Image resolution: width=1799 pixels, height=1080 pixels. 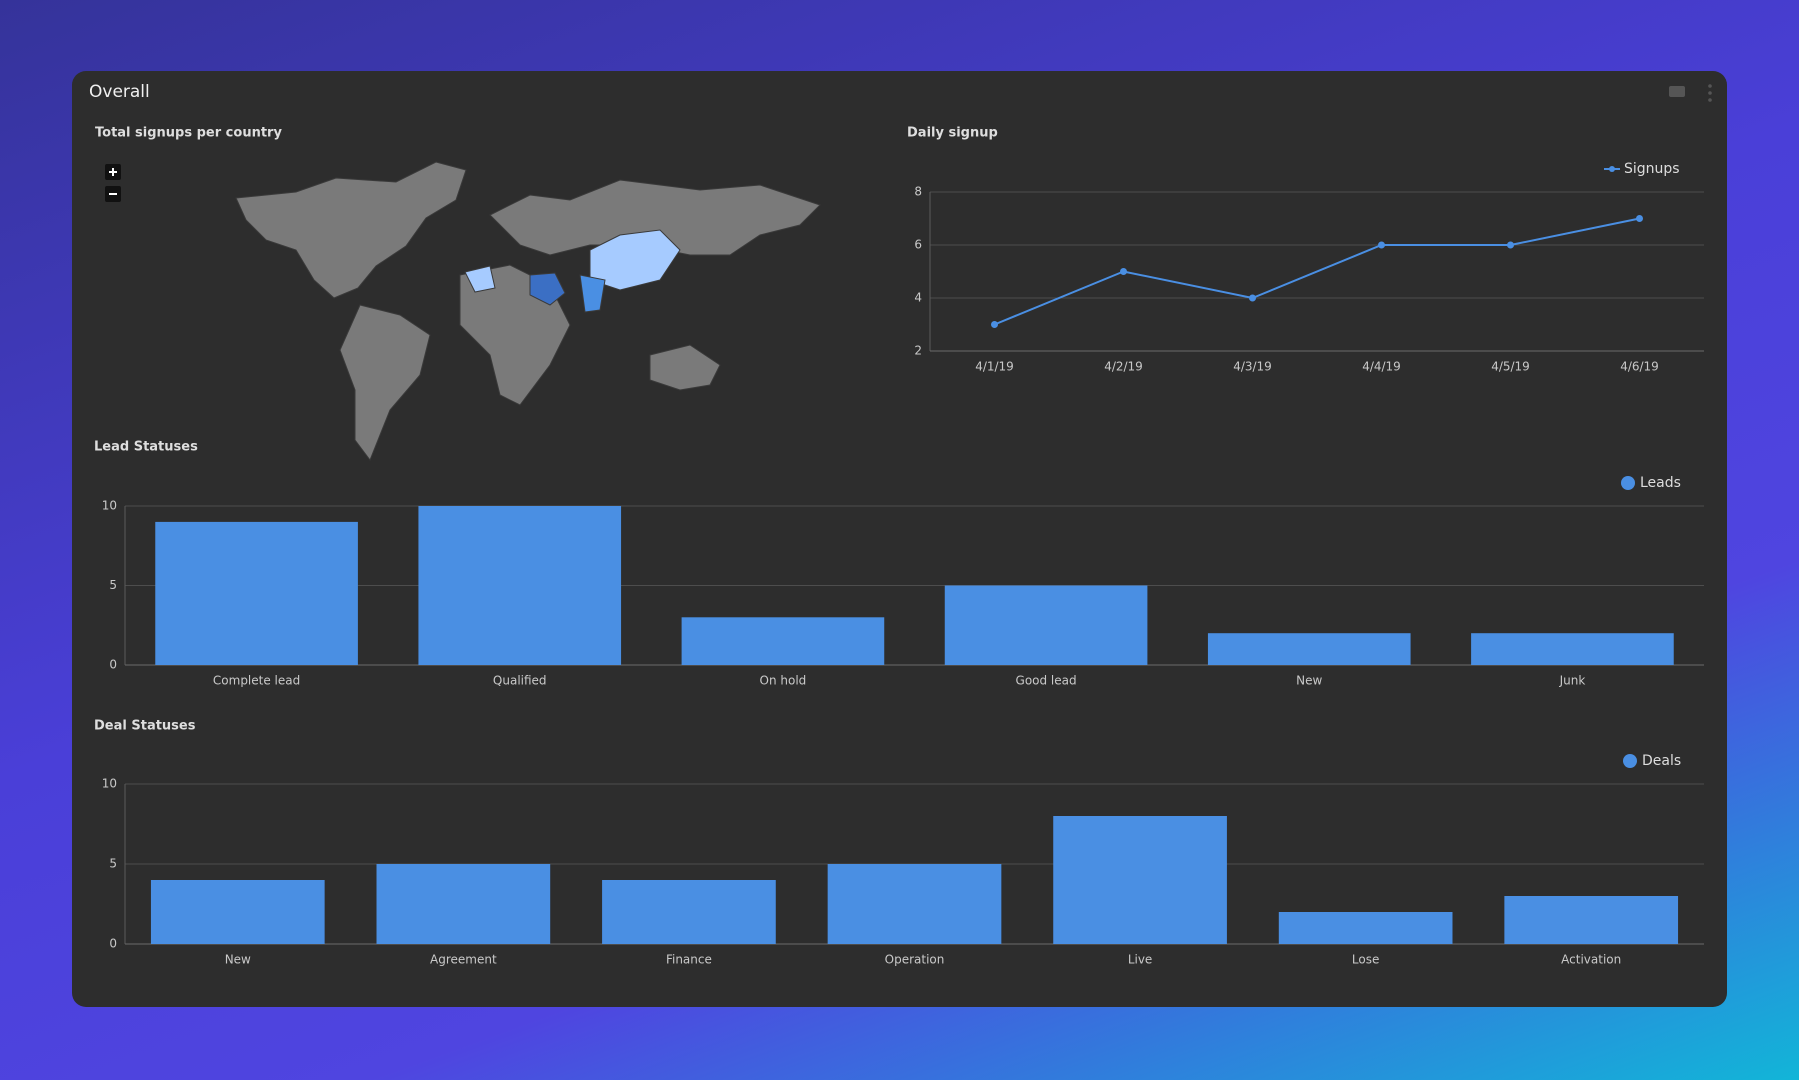 What do you see at coordinates (547, 289) in the screenshot?
I see `saudi-arabia` at bounding box center [547, 289].